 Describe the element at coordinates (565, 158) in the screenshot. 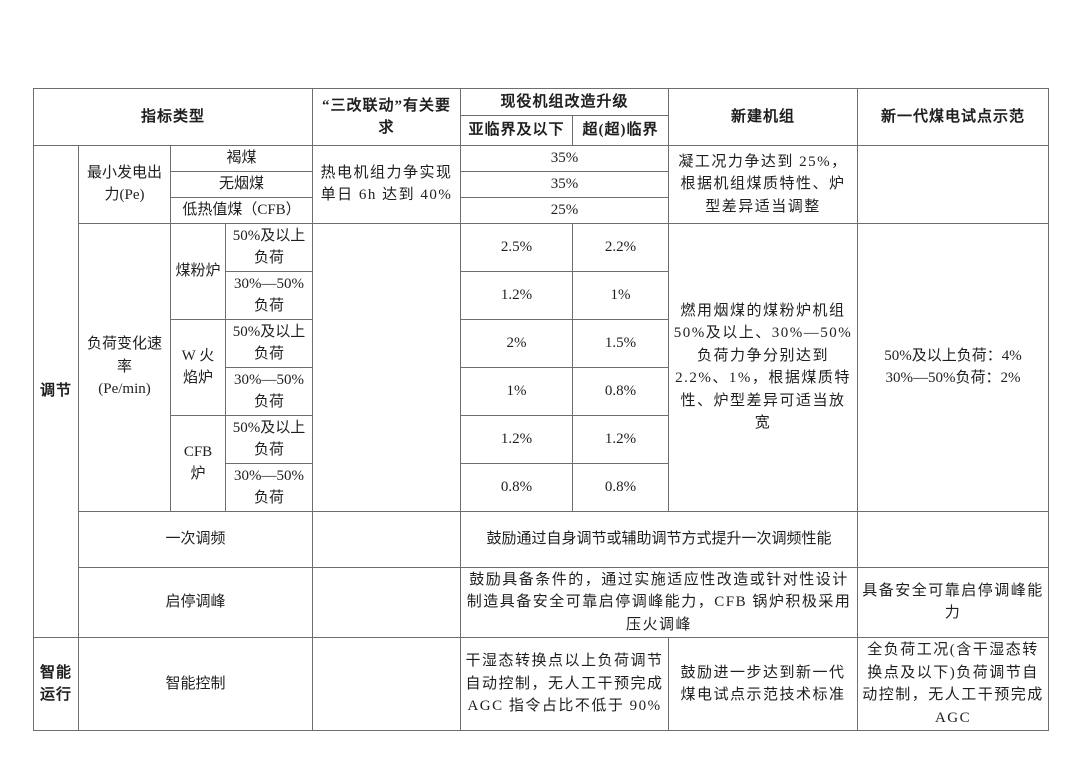

I see `cell-value-lignite: 35%` at that location.